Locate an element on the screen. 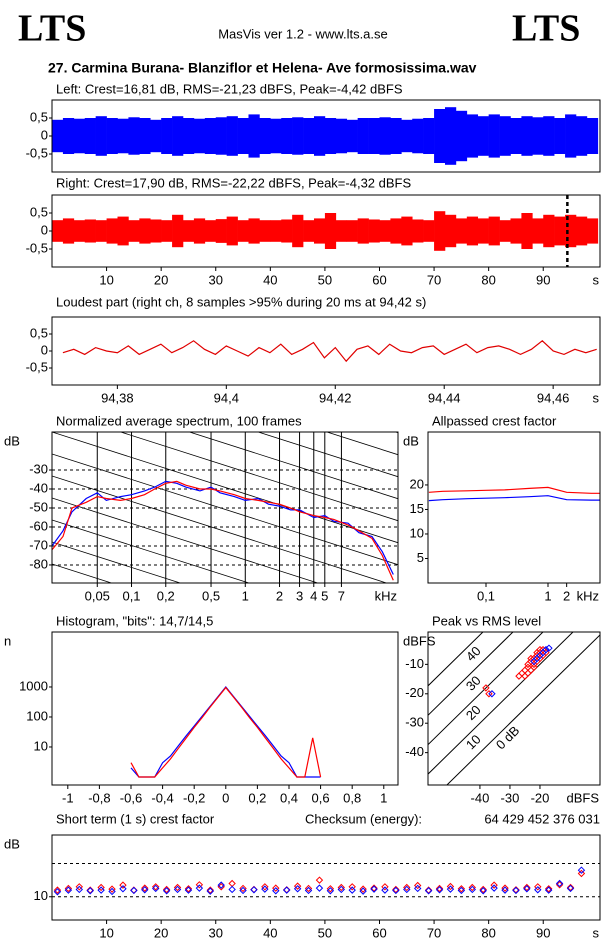 The image size is (606, 946). y-tick-label: -80 is located at coordinates (38, 563).